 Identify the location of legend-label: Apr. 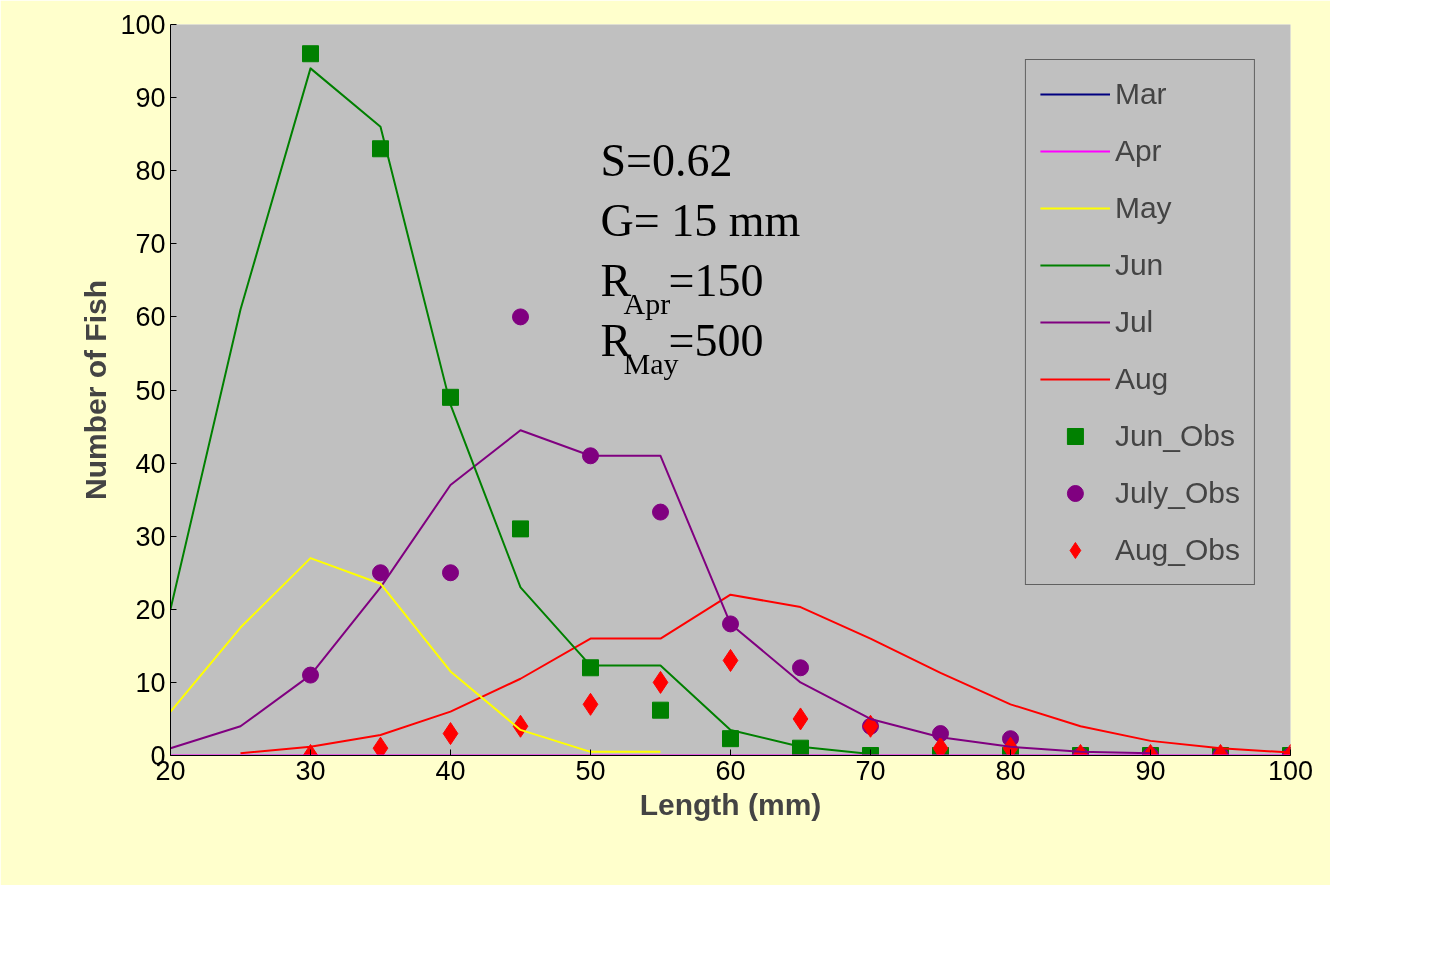
(1138, 151).